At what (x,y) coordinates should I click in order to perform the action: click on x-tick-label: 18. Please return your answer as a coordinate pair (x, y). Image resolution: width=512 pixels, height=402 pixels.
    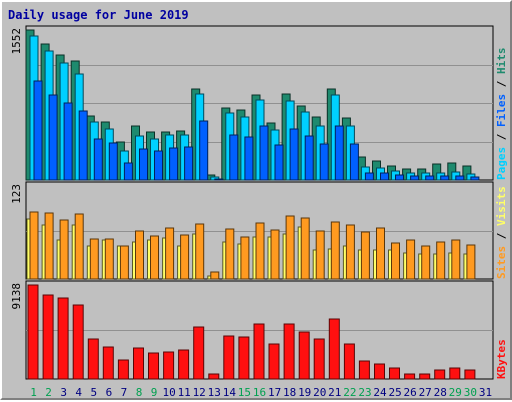
    Looking at the image, I should click on (289, 392).